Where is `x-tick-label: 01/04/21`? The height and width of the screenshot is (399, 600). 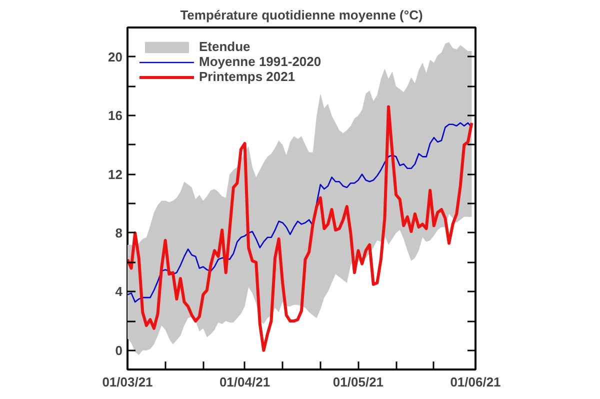 x-tick-label: 01/04/21 is located at coordinates (244, 382).